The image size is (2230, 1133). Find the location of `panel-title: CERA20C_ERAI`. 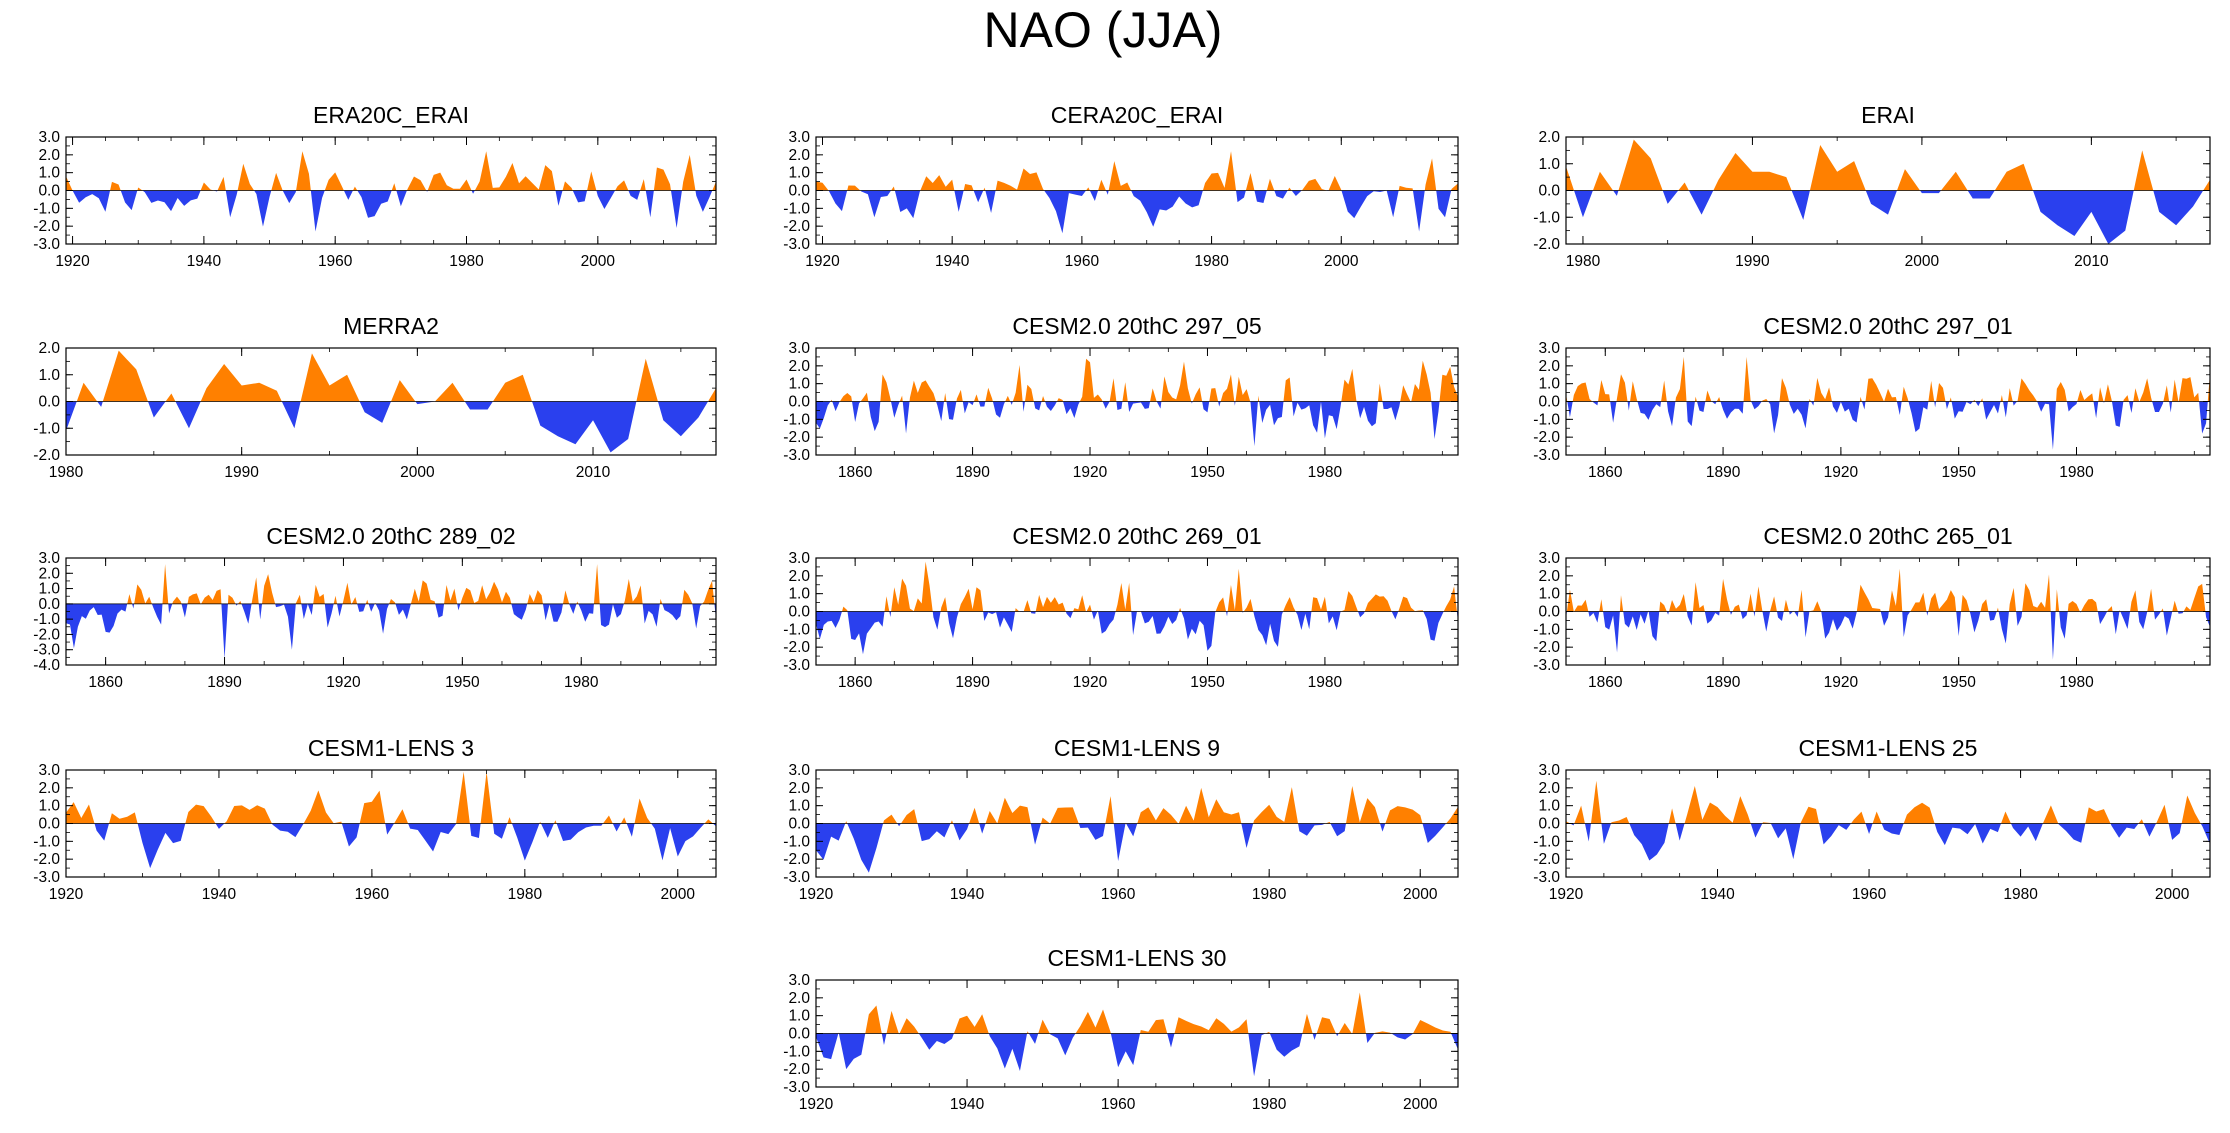

panel-title: CERA20C_ERAI is located at coordinates (1137, 115).